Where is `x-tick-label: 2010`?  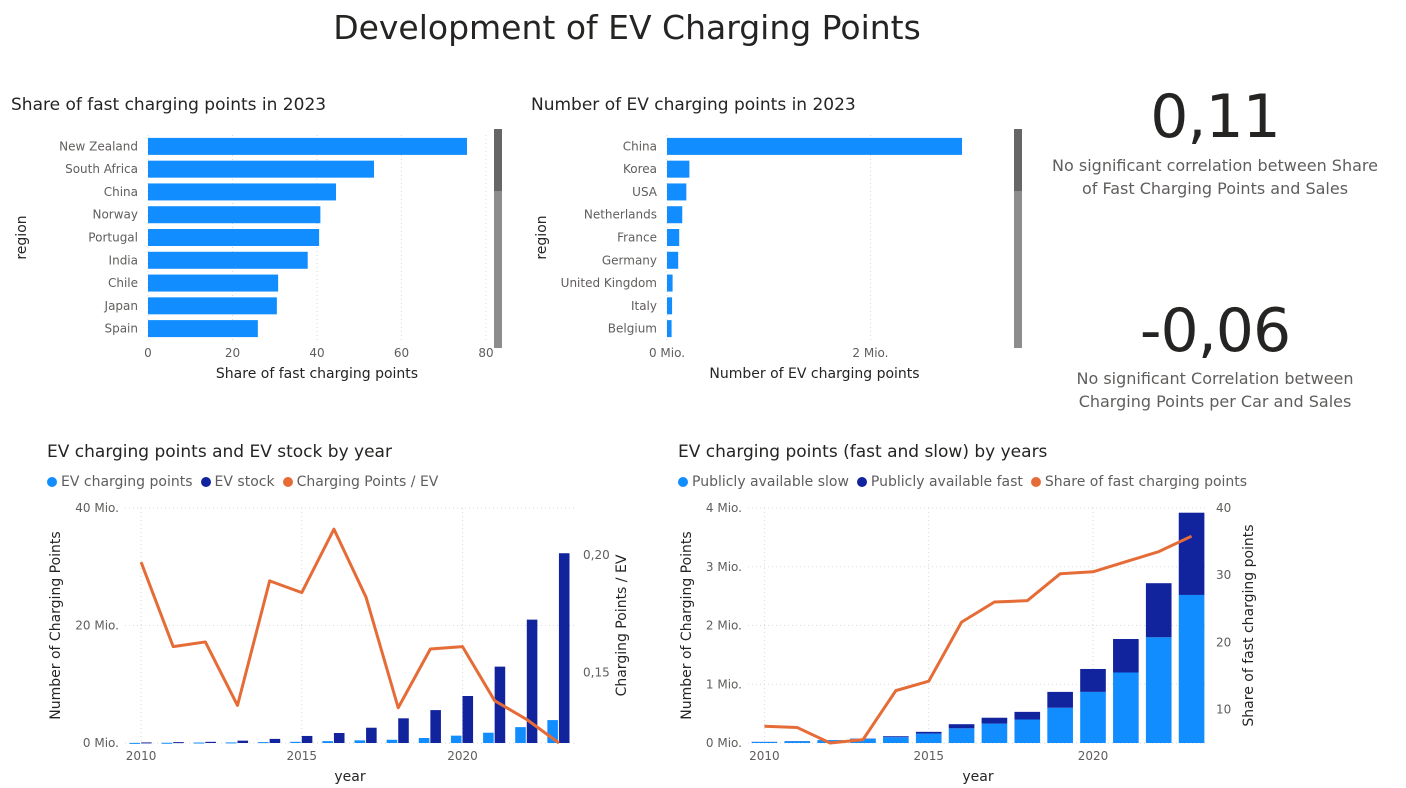 x-tick-label: 2010 is located at coordinates (764, 756).